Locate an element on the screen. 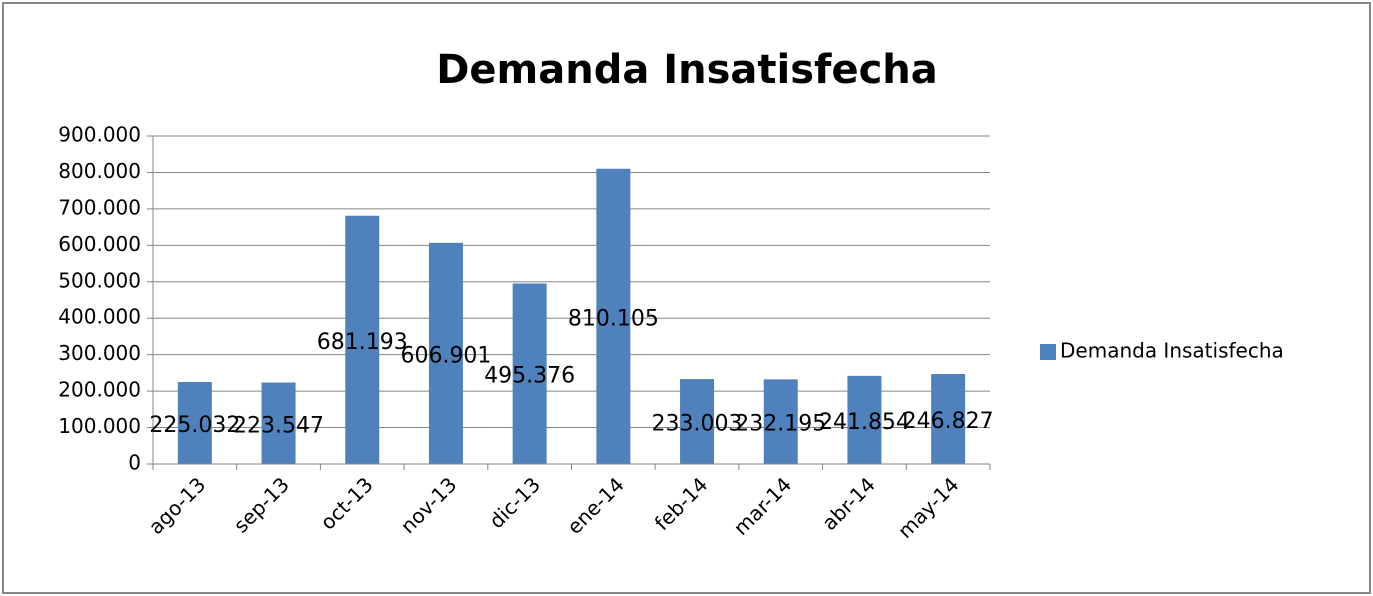  y-tick-label: 100.000 is located at coordinates (99, 426).